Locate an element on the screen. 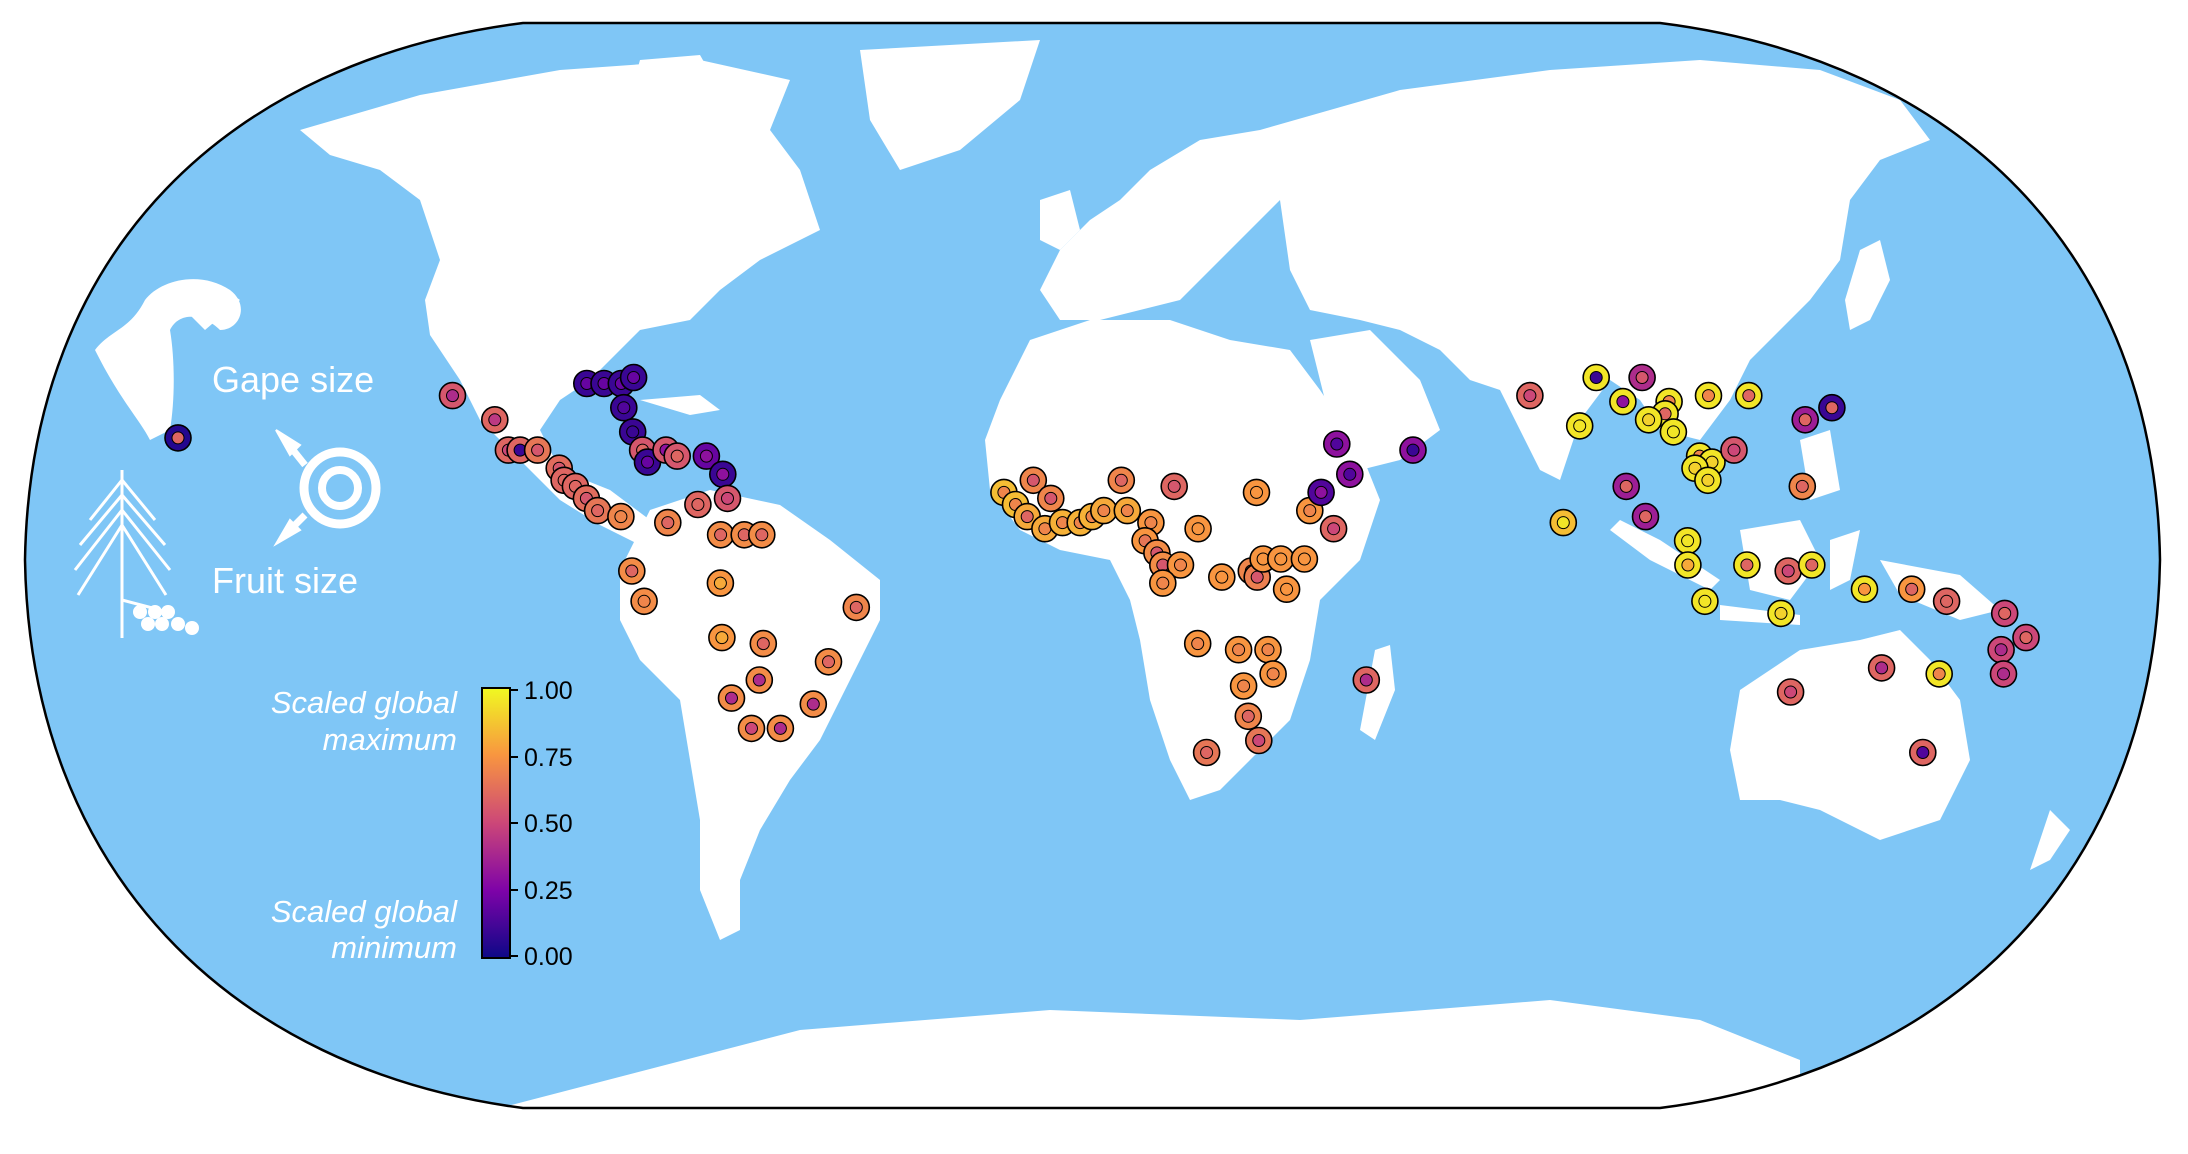 Image resolution: width=2188 pixels, height=1154 pixels. uk is located at coordinates (1060, 220).